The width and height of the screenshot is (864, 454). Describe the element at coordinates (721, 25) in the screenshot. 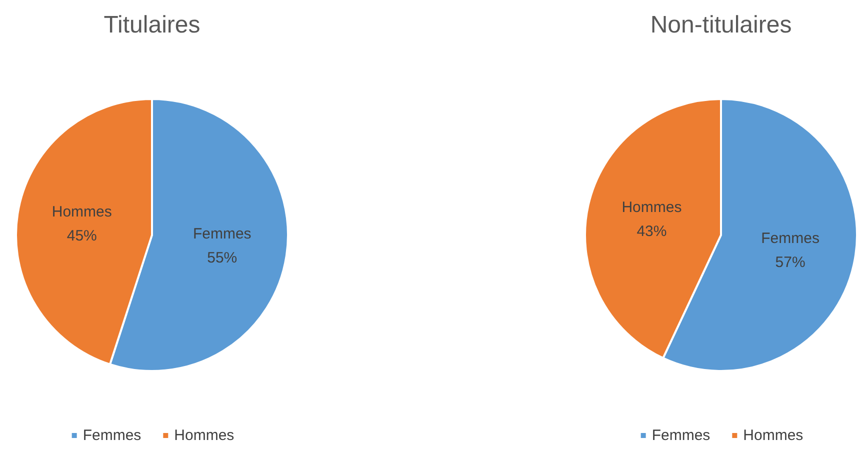

I see `chart-title: Non-titulaires` at that location.